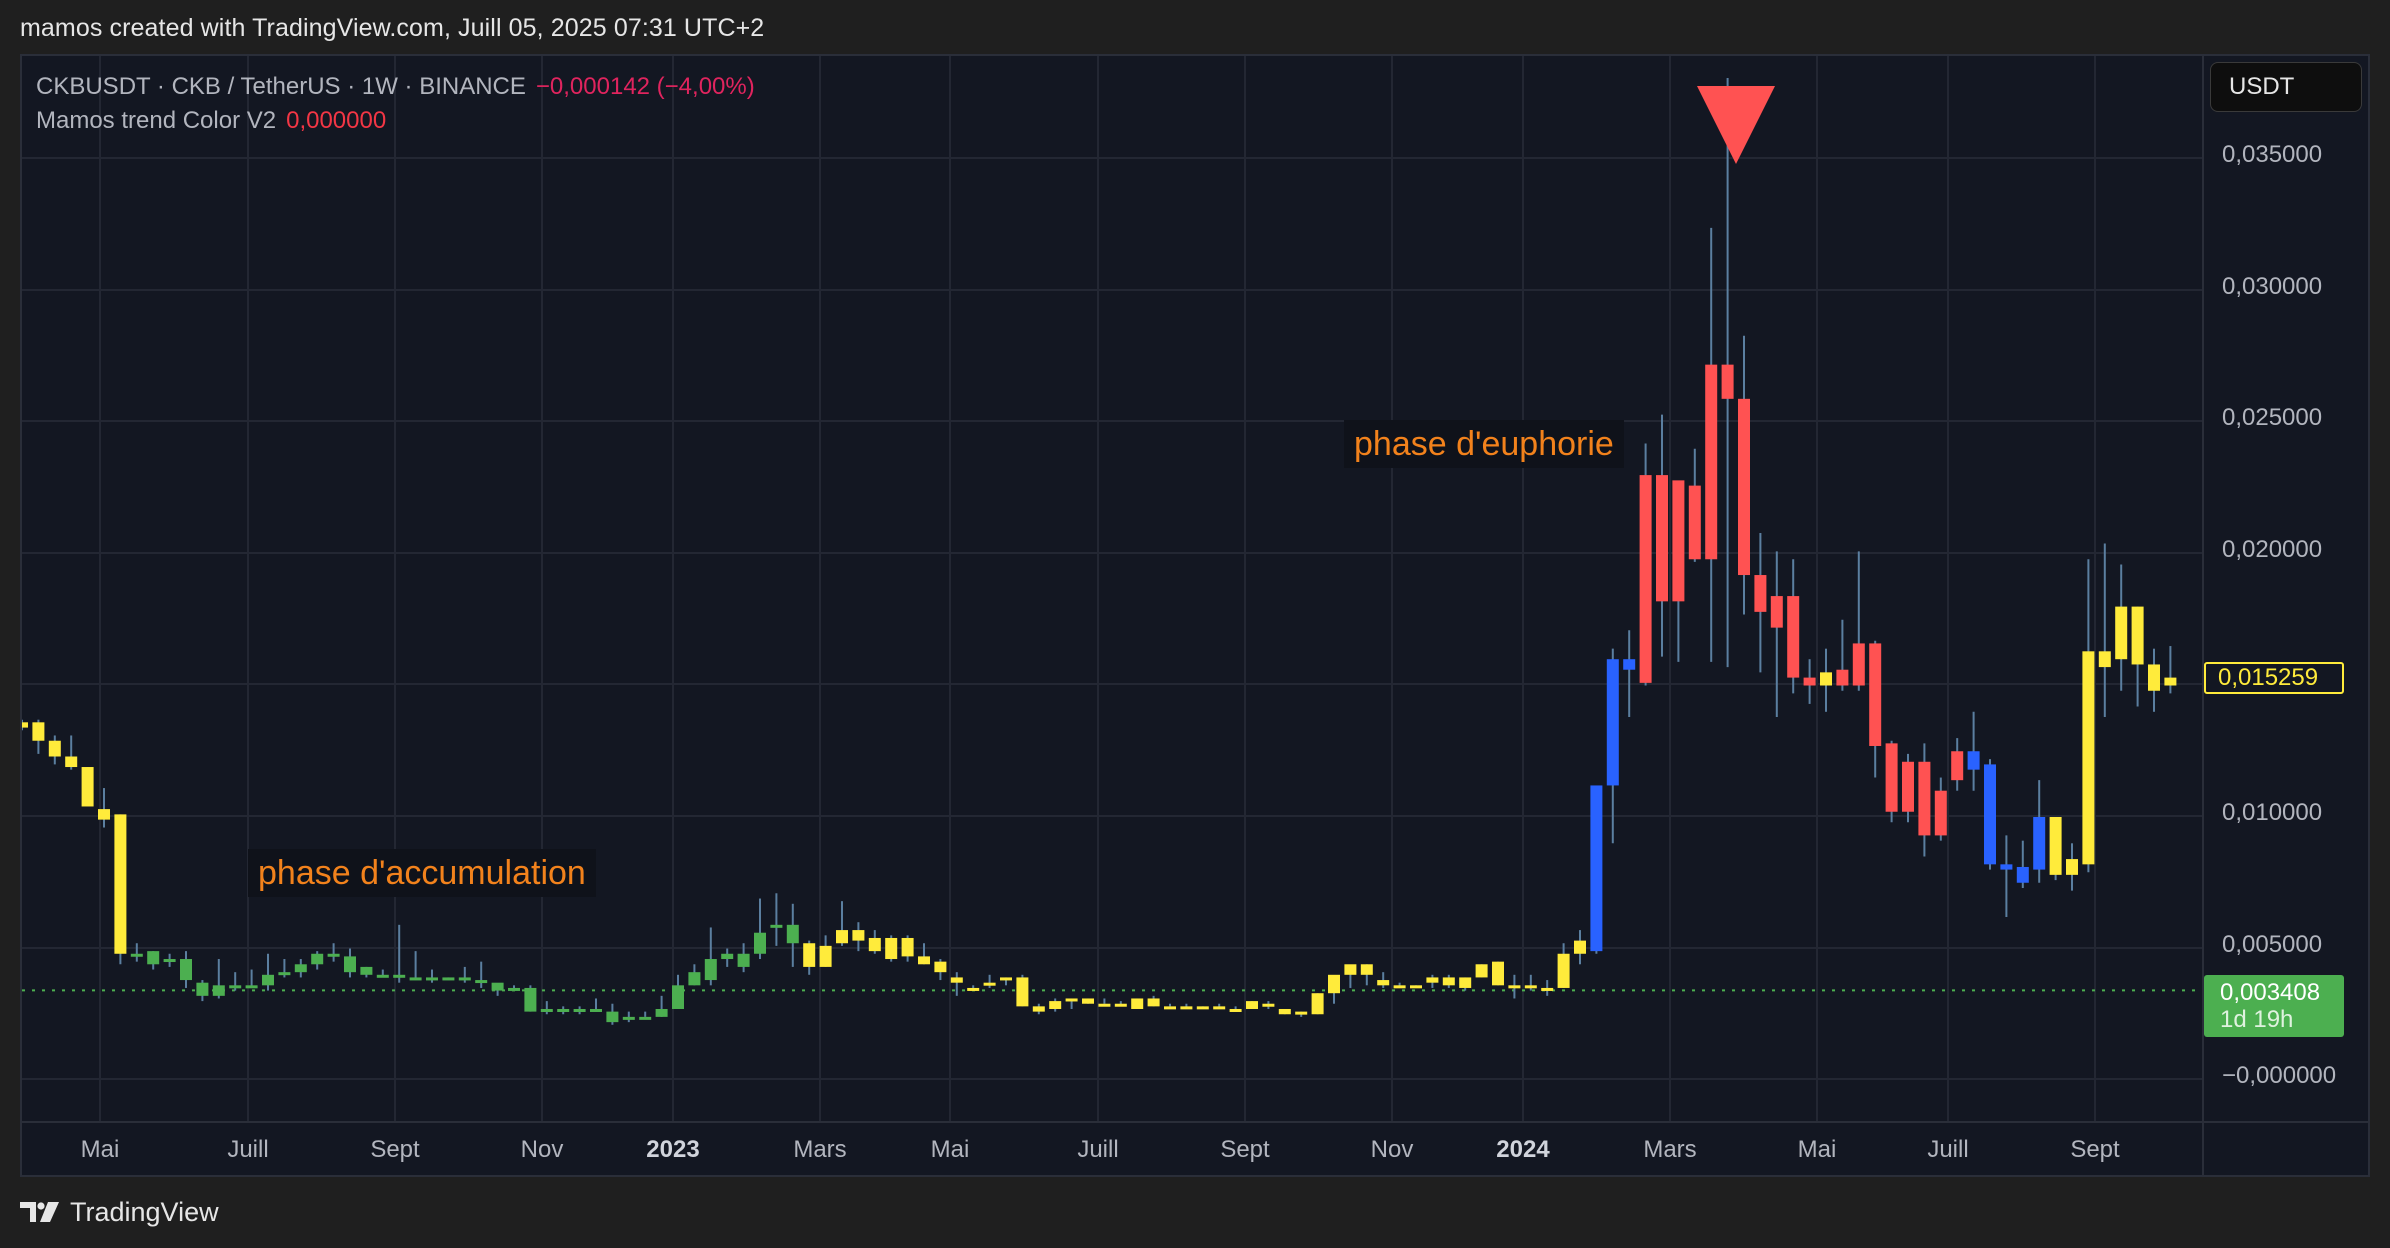 This screenshot has height=1248, width=2390. I want to click on currency-button: USDT, so click(2286, 87).